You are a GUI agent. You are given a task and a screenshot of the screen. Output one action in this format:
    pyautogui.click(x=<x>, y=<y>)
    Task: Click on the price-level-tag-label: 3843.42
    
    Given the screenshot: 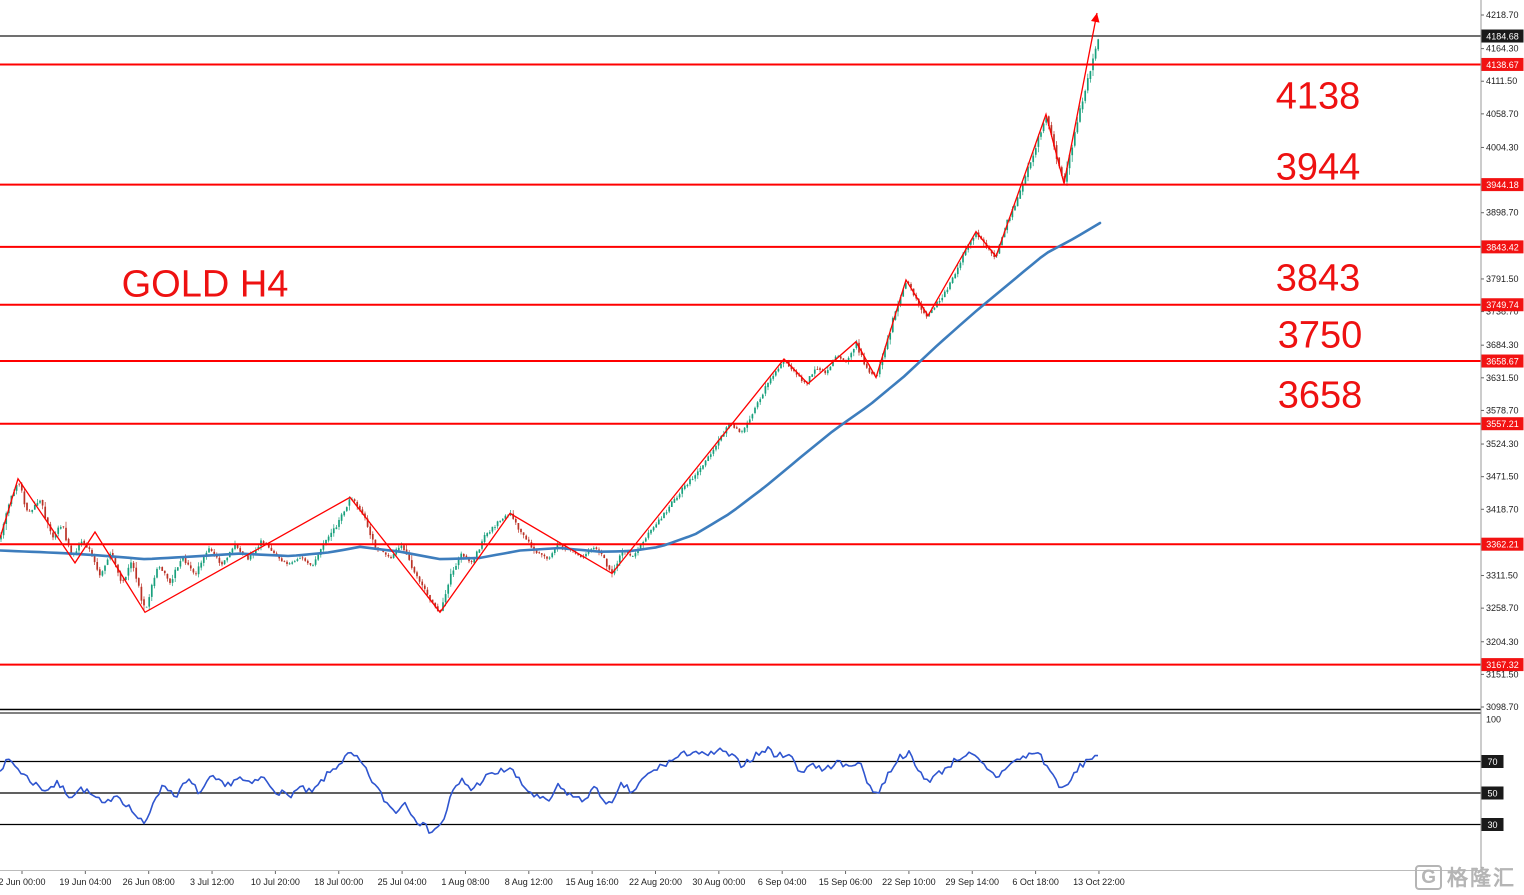 What is the action you would take?
    pyautogui.click(x=1502, y=247)
    